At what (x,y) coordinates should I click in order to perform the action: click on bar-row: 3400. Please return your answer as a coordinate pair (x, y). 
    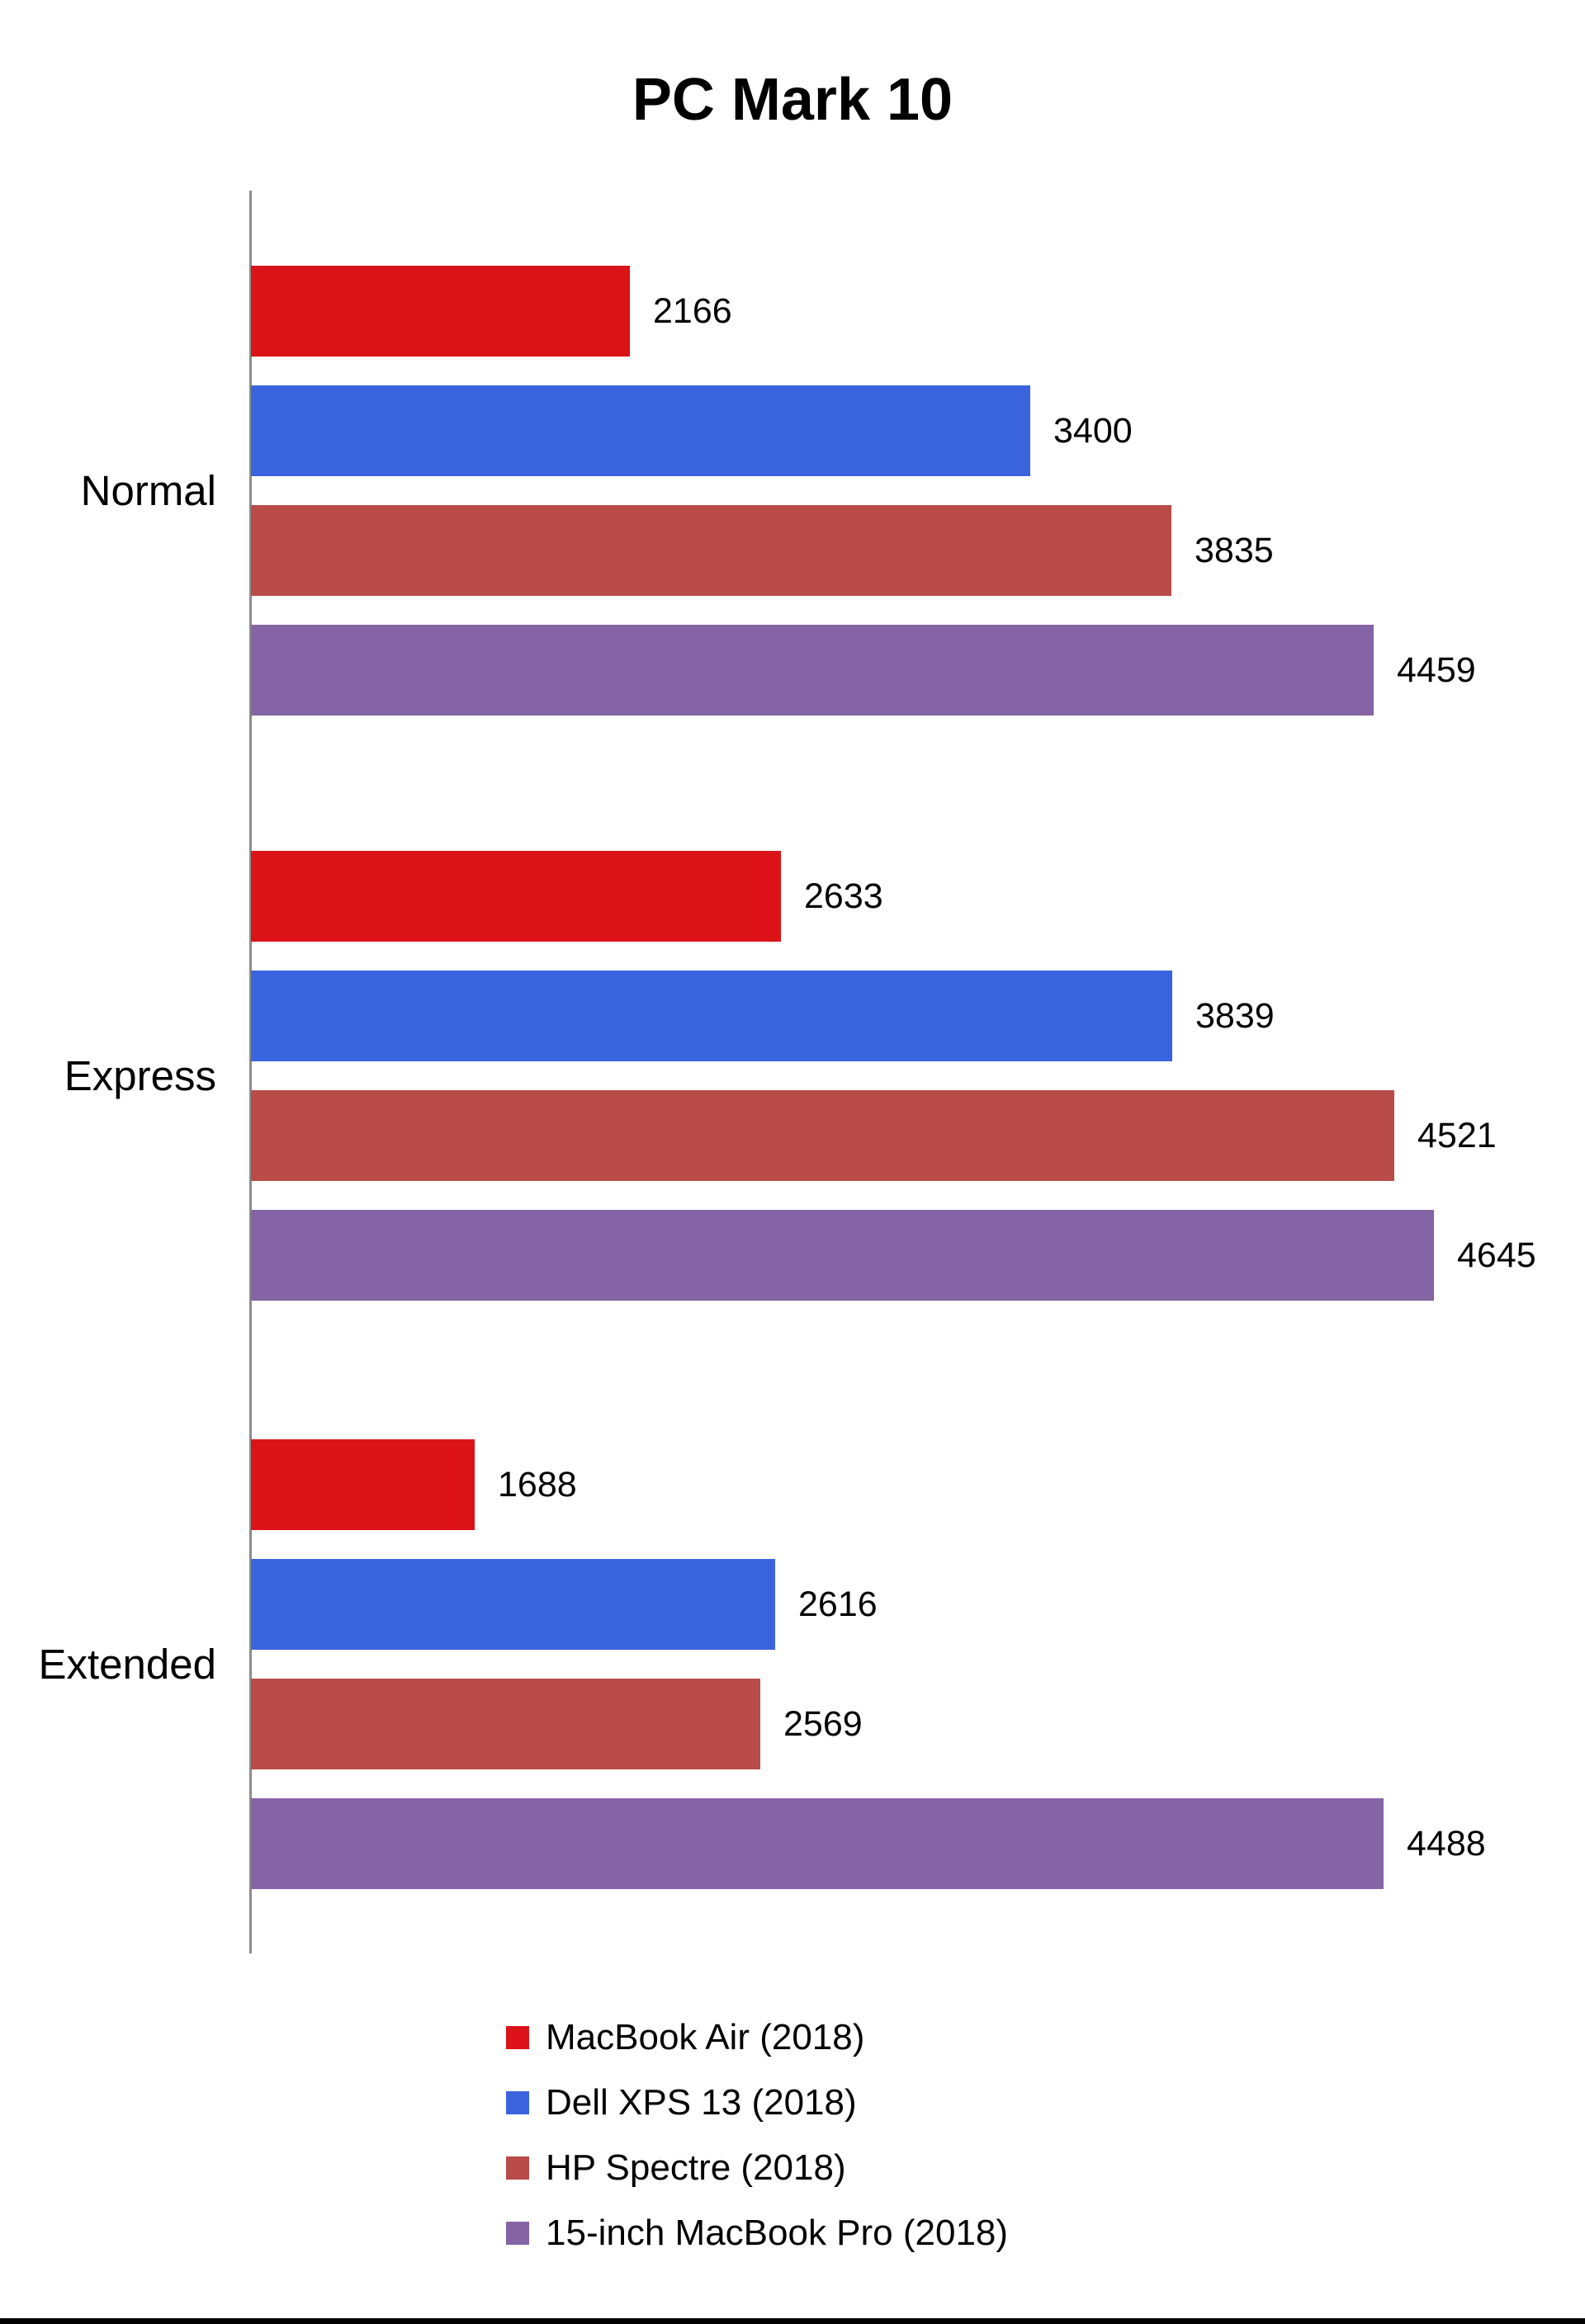
    Looking at the image, I should click on (692, 430).